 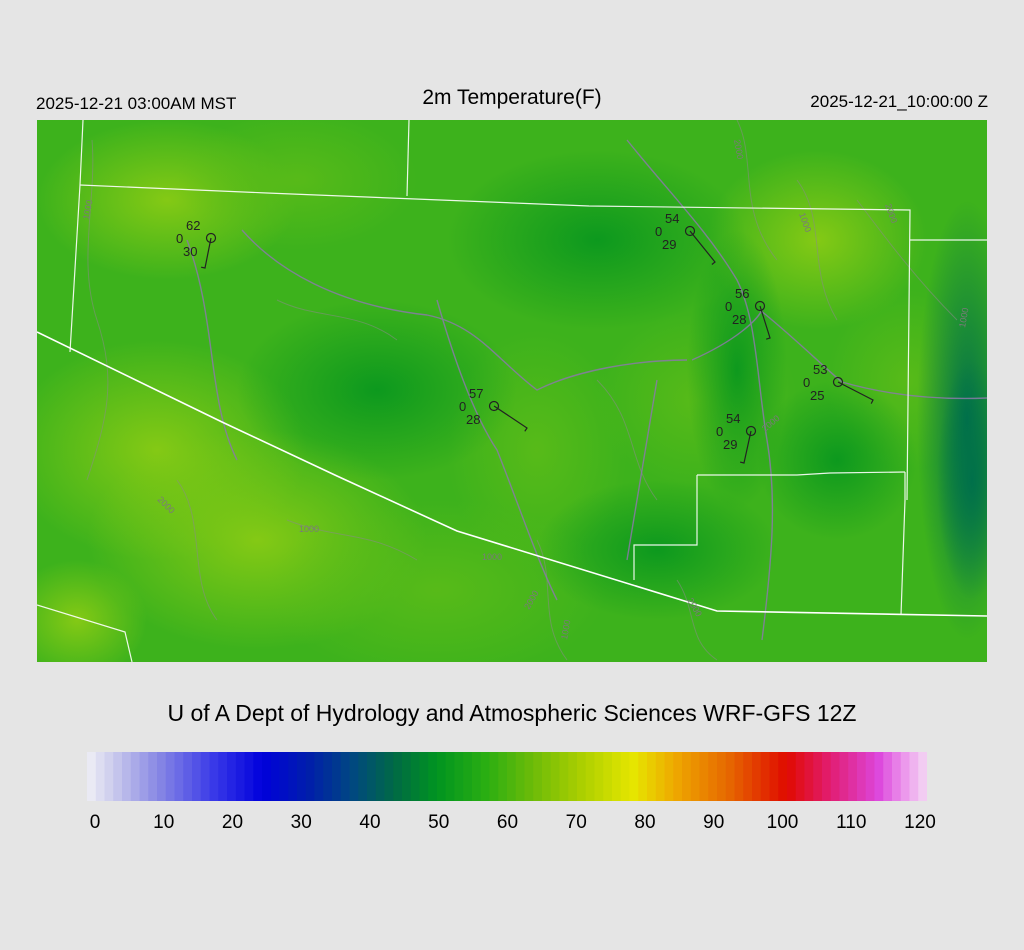 I want to click on contour-label: 2000, so click(x=738, y=149).